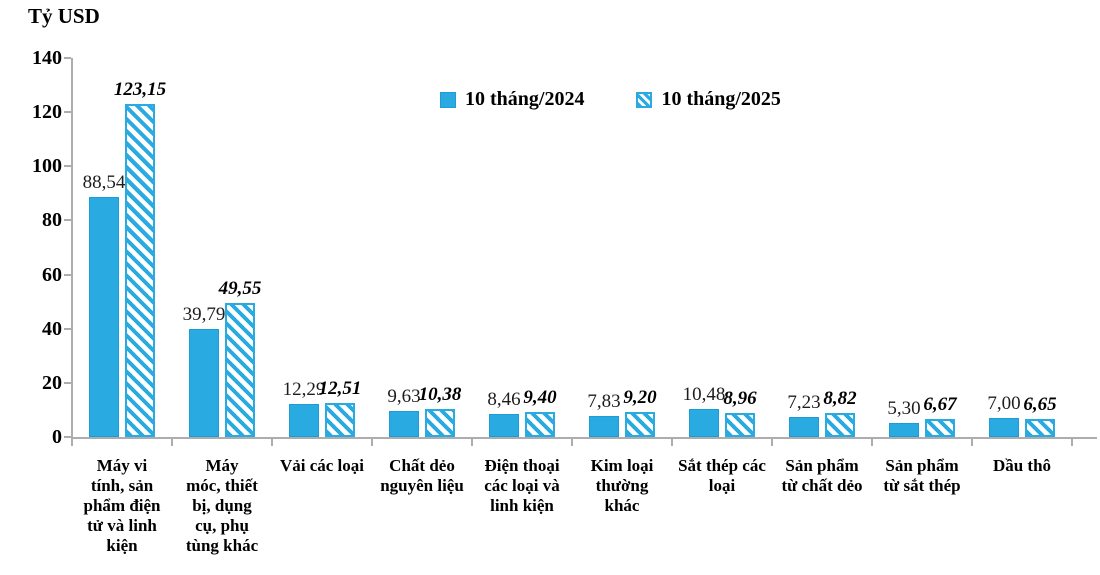 The height and width of the screenshot is (575, 1100). I want to click on value-label-2024: 7,23, so click(804, 403).